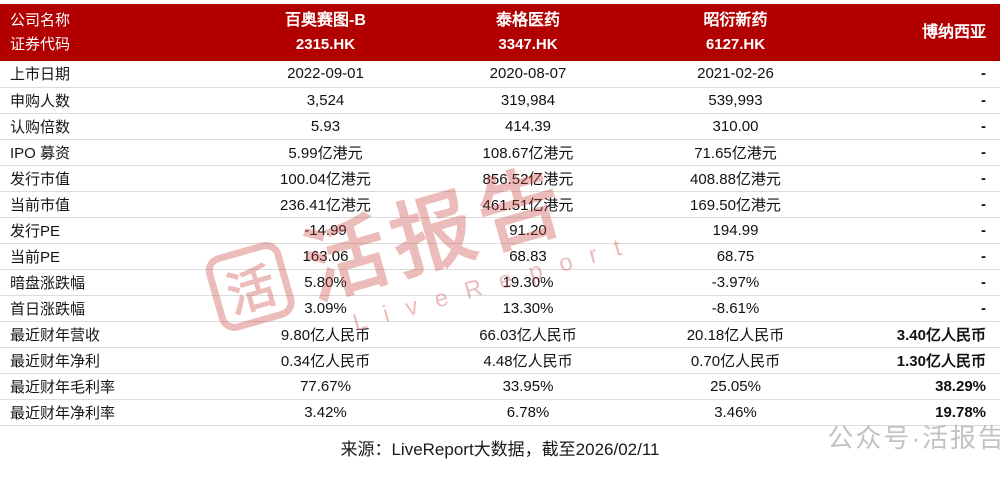 The image size is (1000, 477). Describe the element at coordinates (325, 282) in the screenshot. I see `cell: 5.80%` at that location.